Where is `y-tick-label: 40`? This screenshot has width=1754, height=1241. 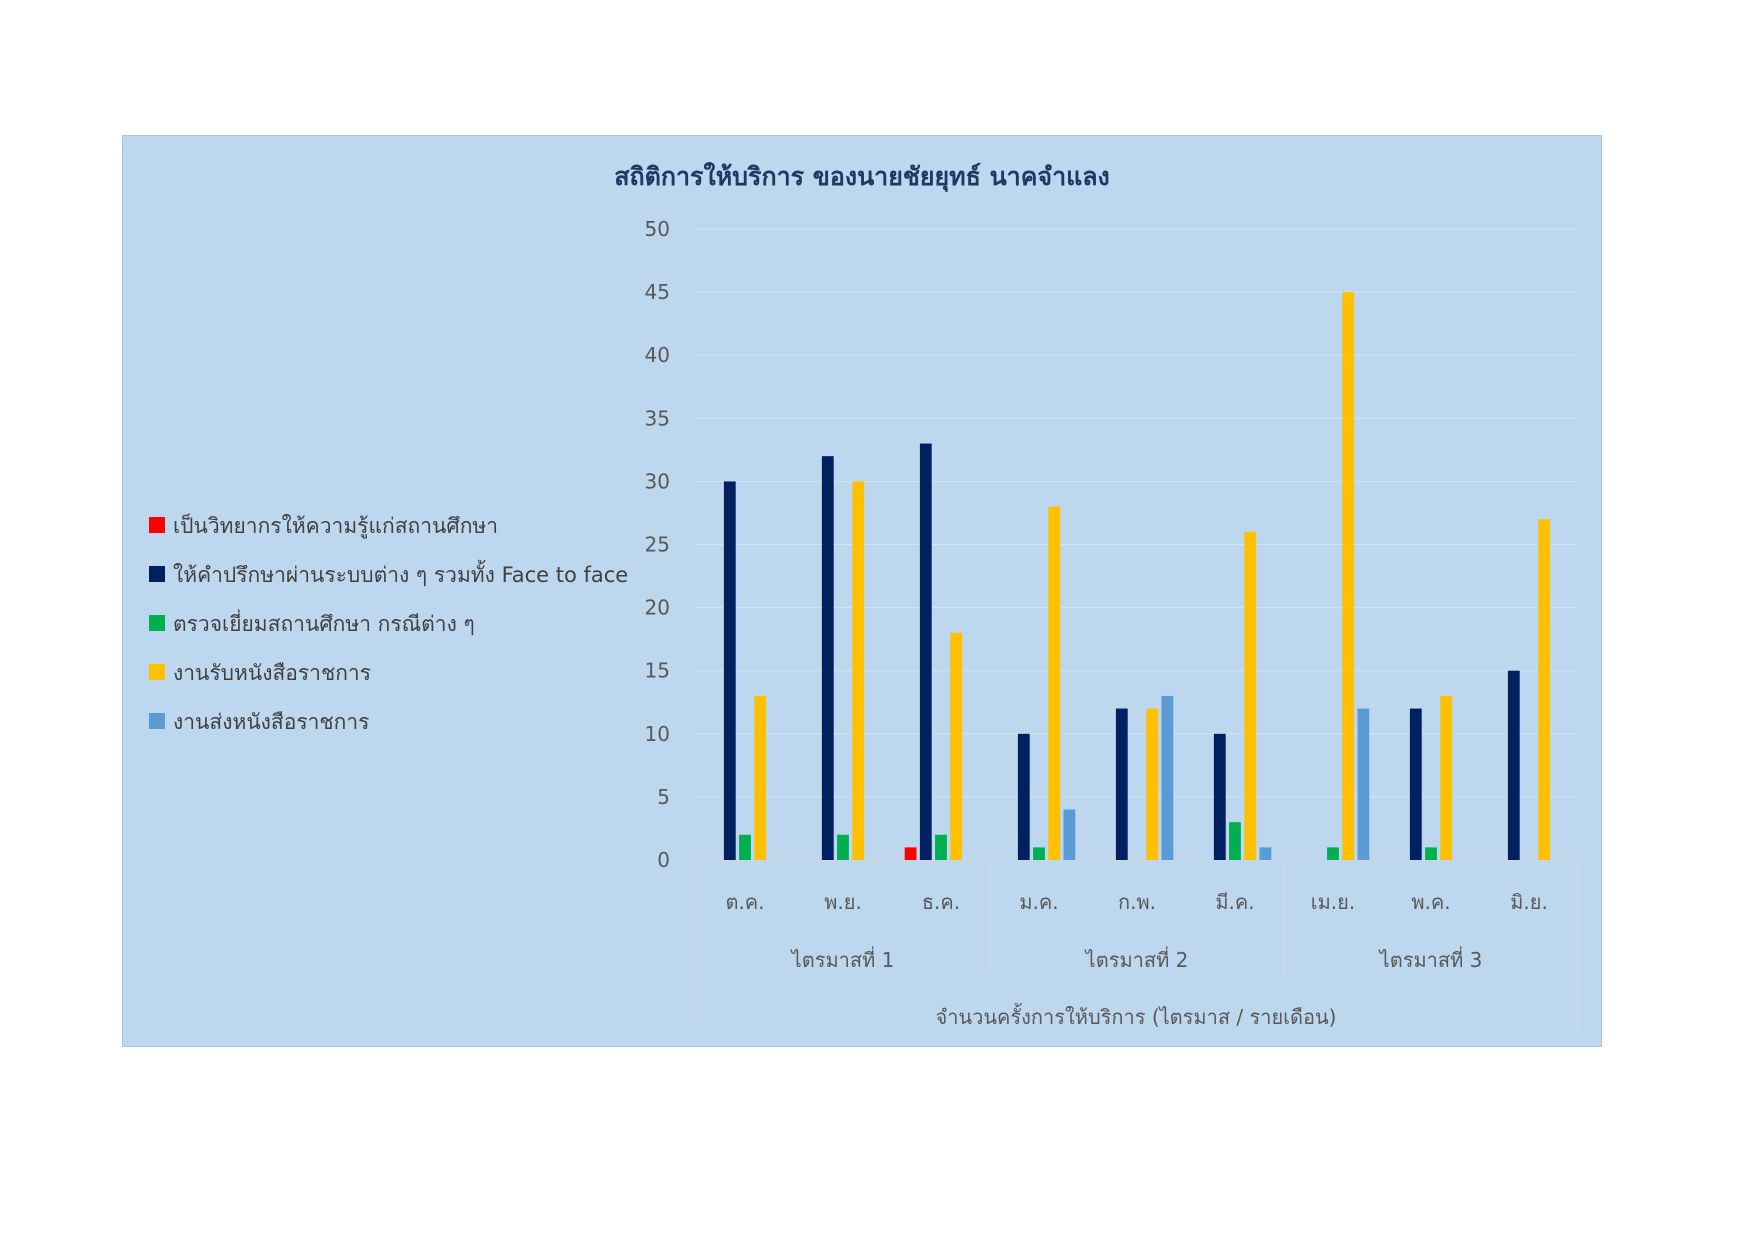 y-tick-label: 40 is located at coordinates (657, 355).